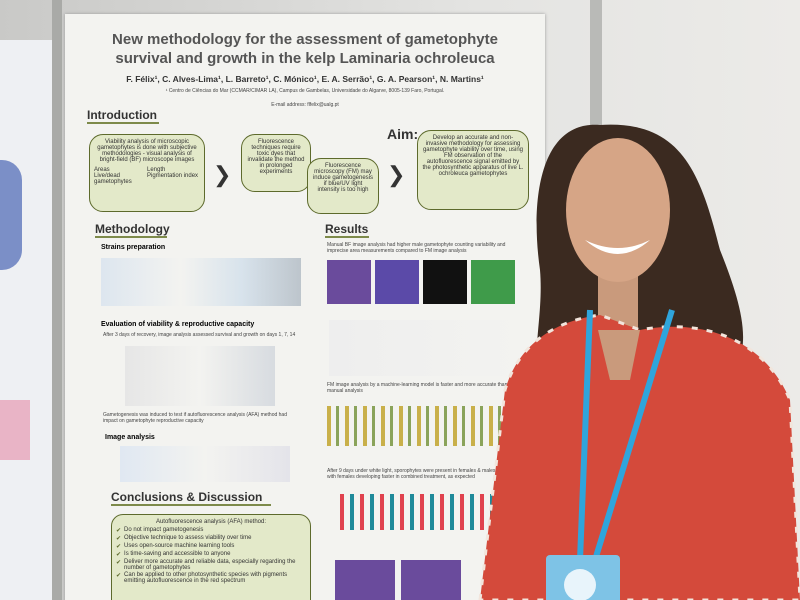 The height and width of the screenshot is (600, 800). I want to click on lanyard, so click(626, 435).